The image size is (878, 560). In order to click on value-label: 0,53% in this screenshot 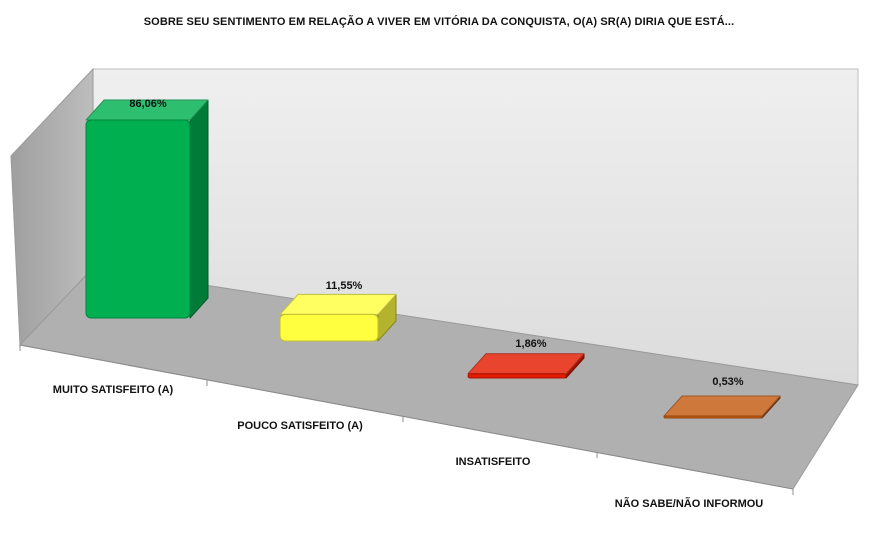, I will do `click(727, 382)`.